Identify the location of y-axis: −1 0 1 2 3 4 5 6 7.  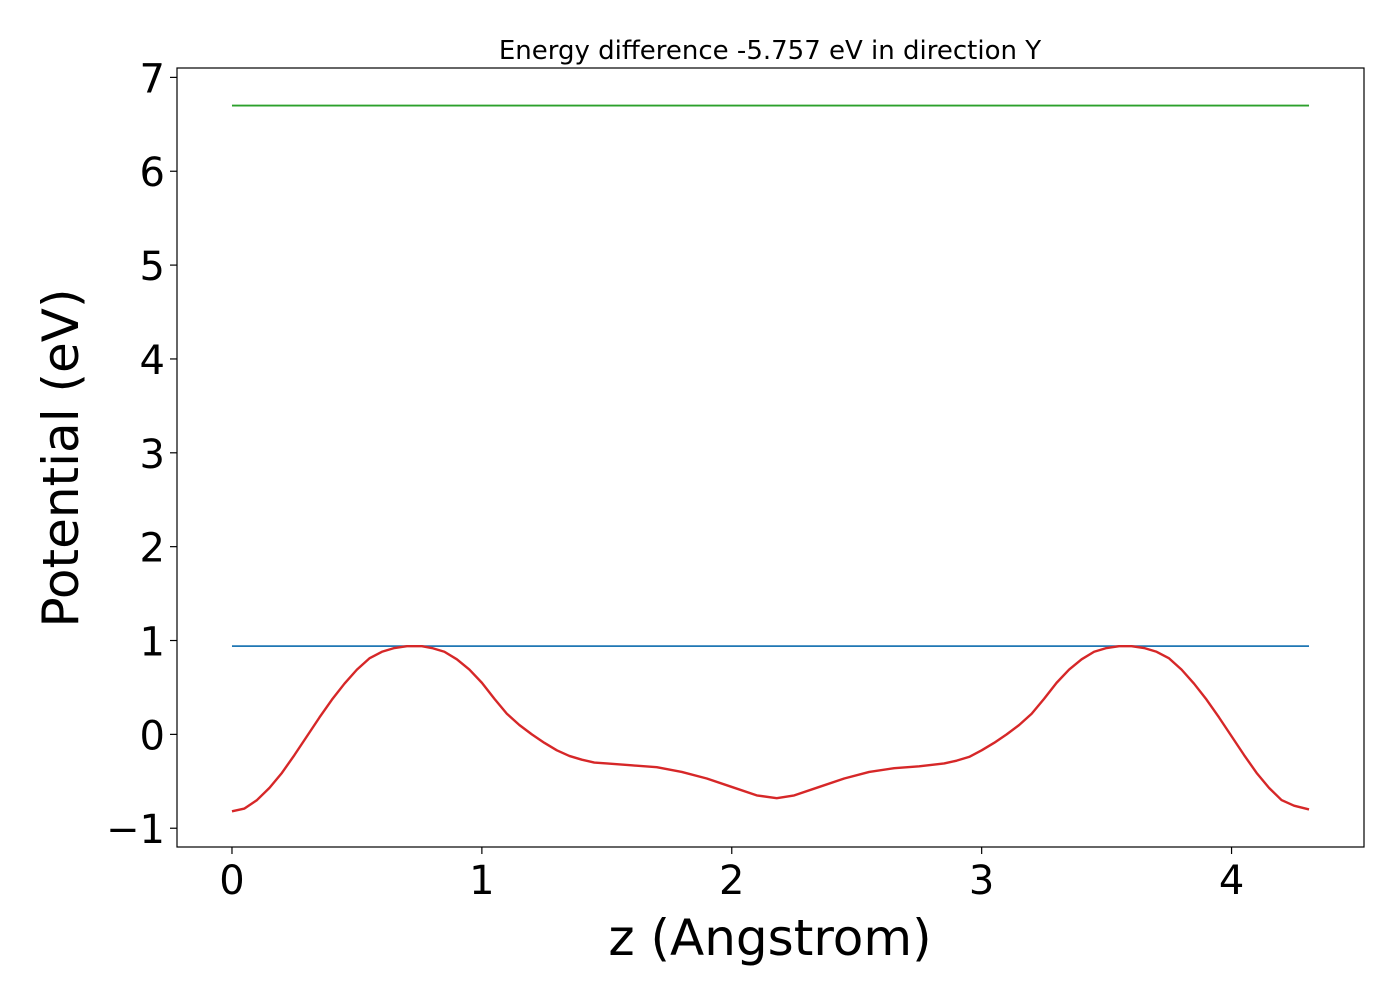
(141, 454).